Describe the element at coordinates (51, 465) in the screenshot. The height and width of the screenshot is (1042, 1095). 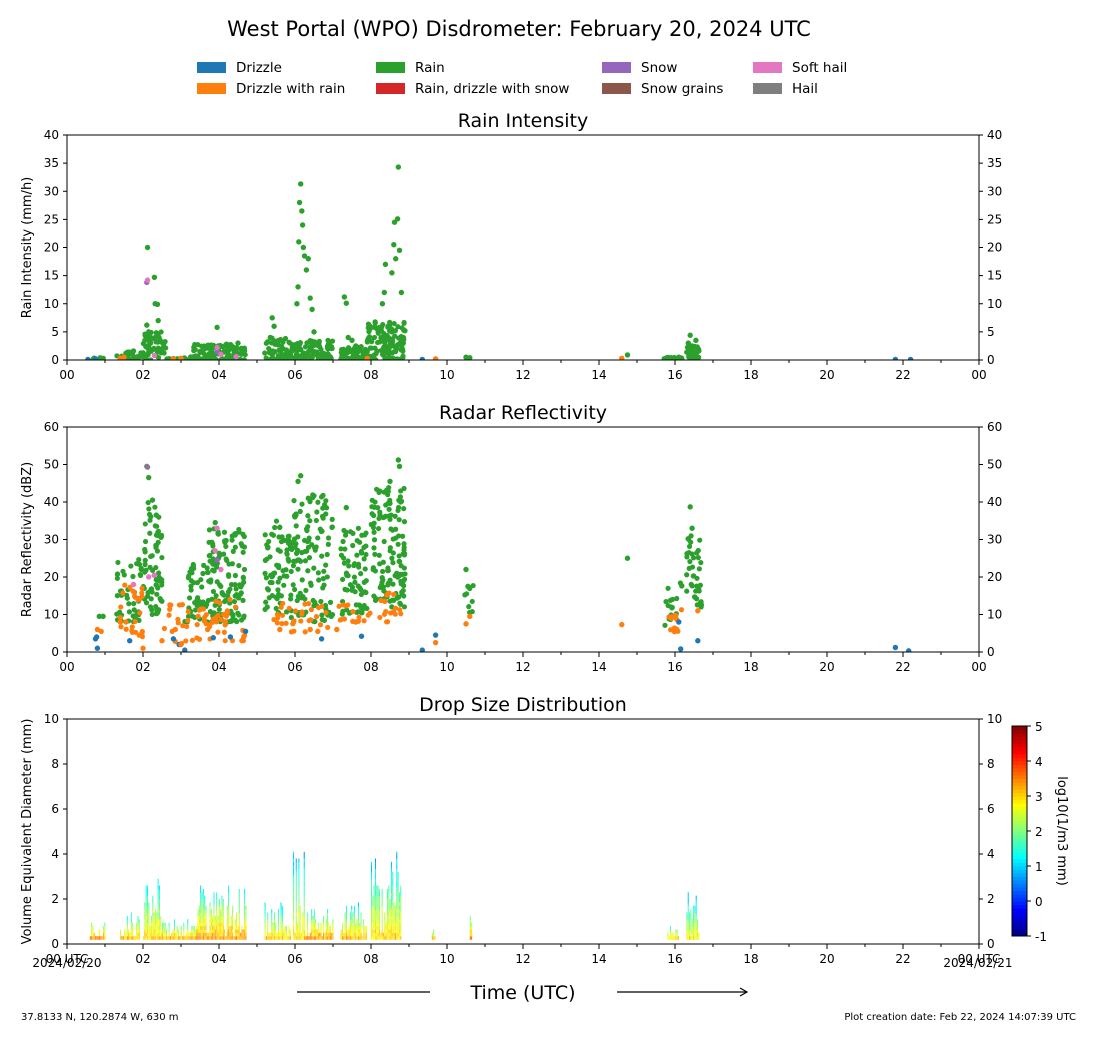
I see `y-tick-label: 50` at that location.